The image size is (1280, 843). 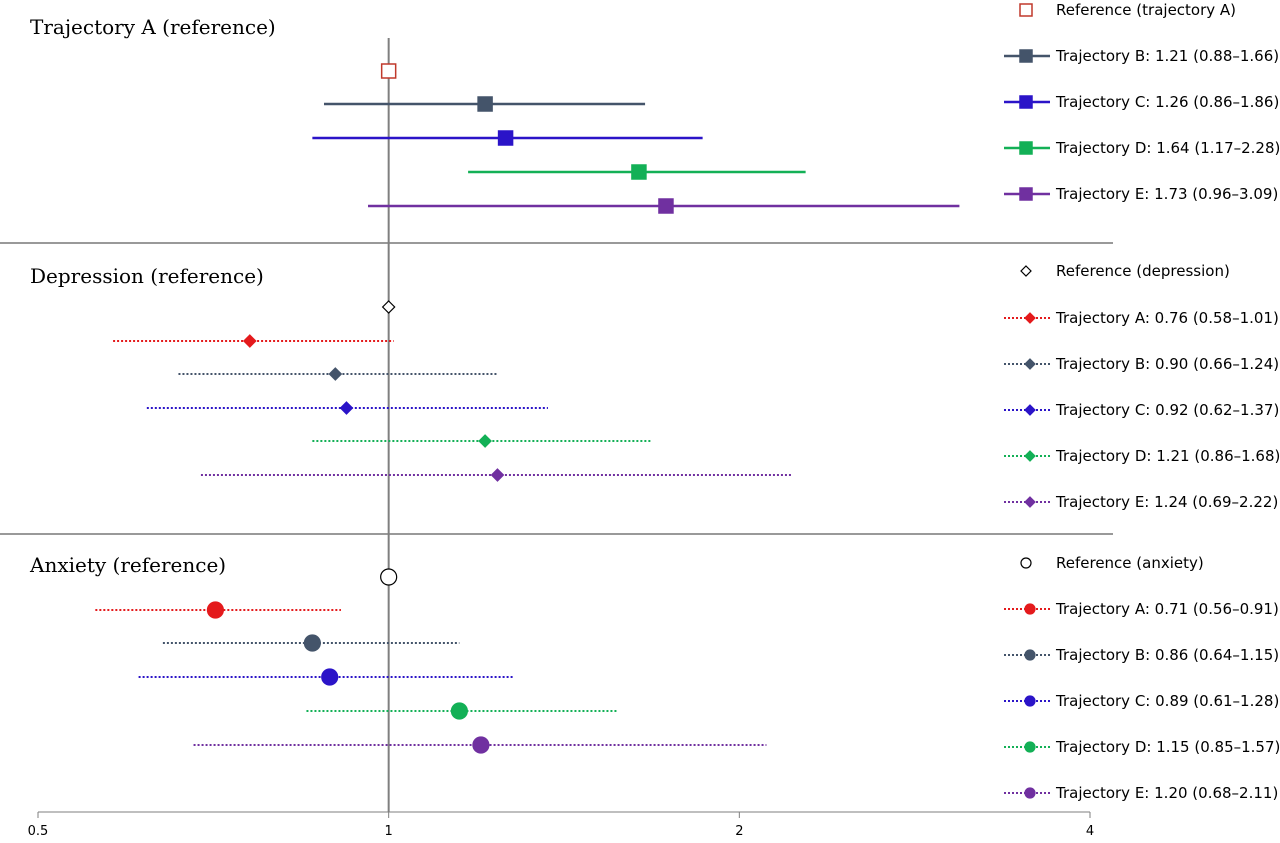 I want to click on panel-title: Anxiety (reference), so click(x=127, y=565).